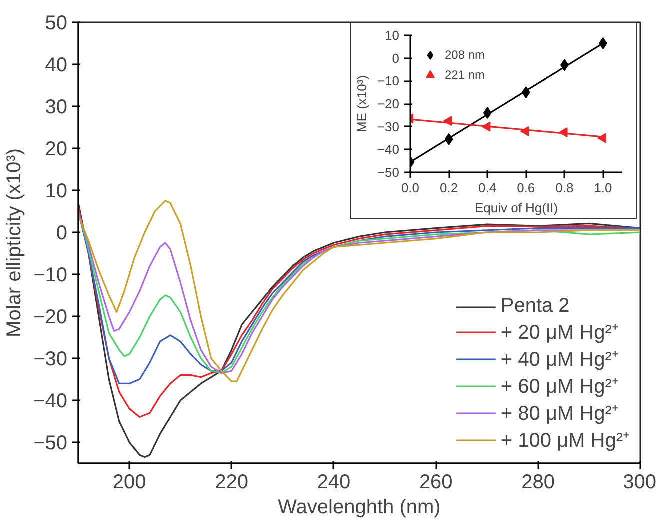  Describe the element at coordinates (559, 387) in the screenshot. I see `legend-label: + 60 μM Hg²⁺` at that location.